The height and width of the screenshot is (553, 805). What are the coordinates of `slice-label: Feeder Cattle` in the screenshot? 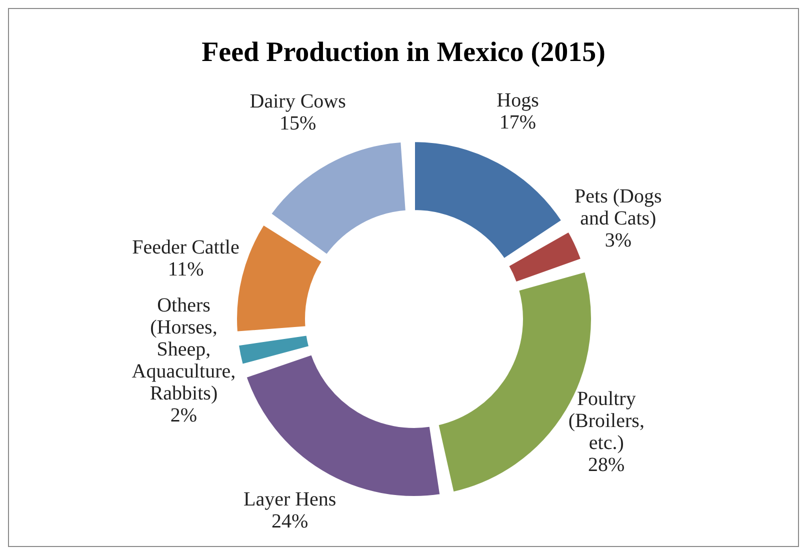 It's located at (186, 247).